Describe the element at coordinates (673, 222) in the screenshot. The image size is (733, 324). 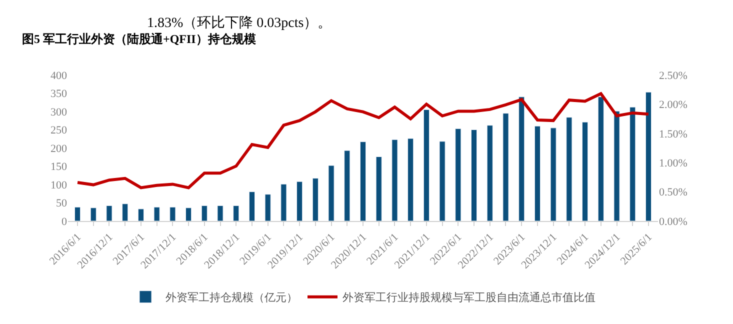
I see `y2-tick-label: 0.00%` at that location.